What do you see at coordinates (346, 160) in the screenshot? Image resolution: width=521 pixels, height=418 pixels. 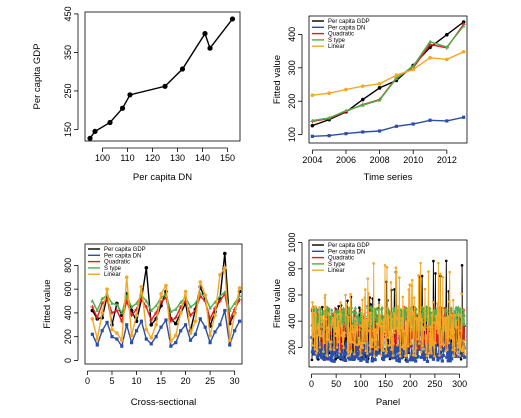 I see `x-tick-label: 2006` at bounding box center [346, 160].